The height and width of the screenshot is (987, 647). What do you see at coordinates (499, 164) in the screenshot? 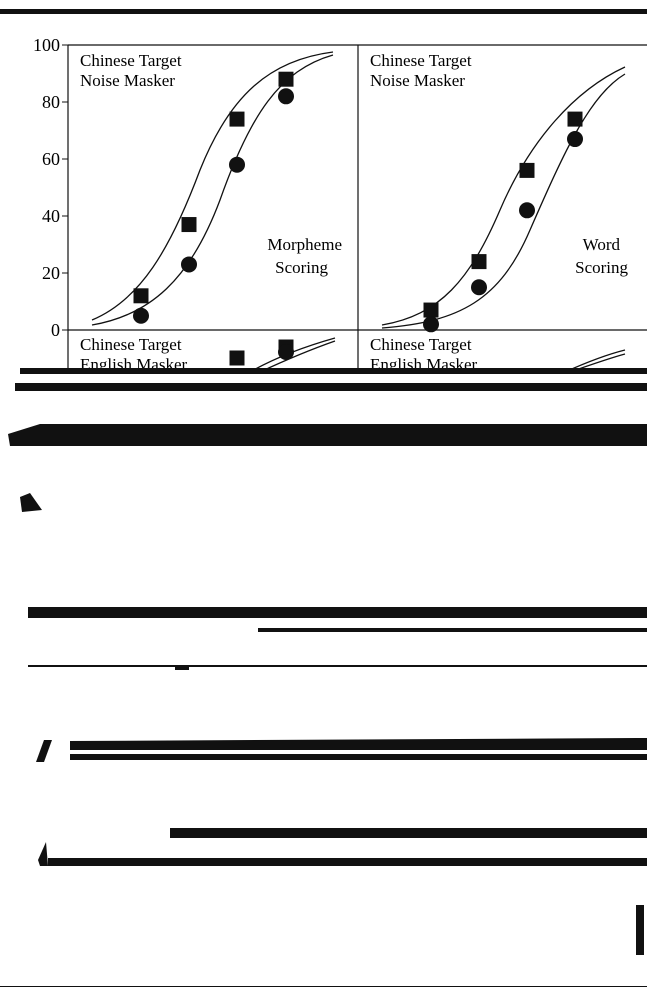
I see `panel-top-right-label: Chinese Target Noise Masker Word Scoring` at bounding box center [499, 164].